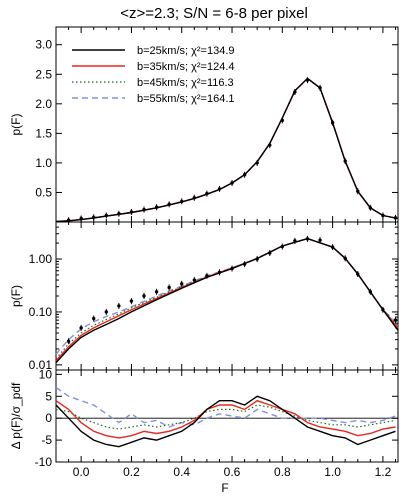  What do you see at coordinates (41, 365) in the screenshot?
I see `y-tick-label: 0.01` at bounding box center [41, 365].